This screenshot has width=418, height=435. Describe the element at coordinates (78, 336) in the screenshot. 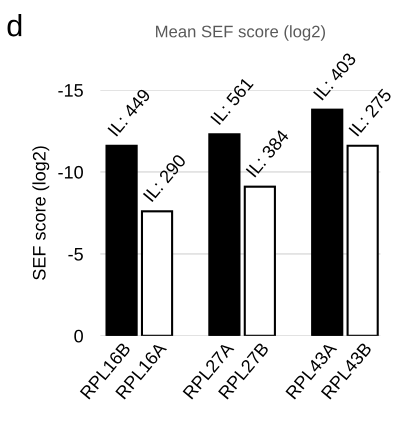

I see `y-tick-label: 0` at that location.